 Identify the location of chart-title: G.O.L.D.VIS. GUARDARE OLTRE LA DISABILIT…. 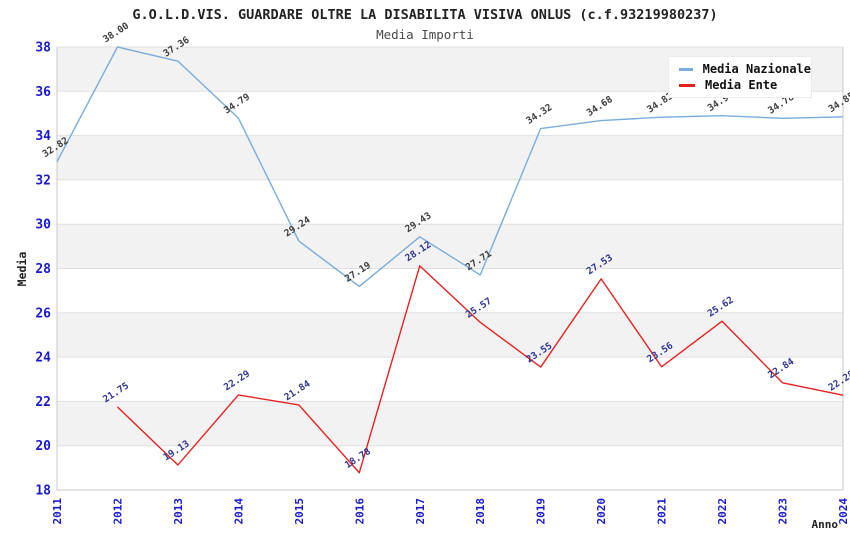
(425, 15).